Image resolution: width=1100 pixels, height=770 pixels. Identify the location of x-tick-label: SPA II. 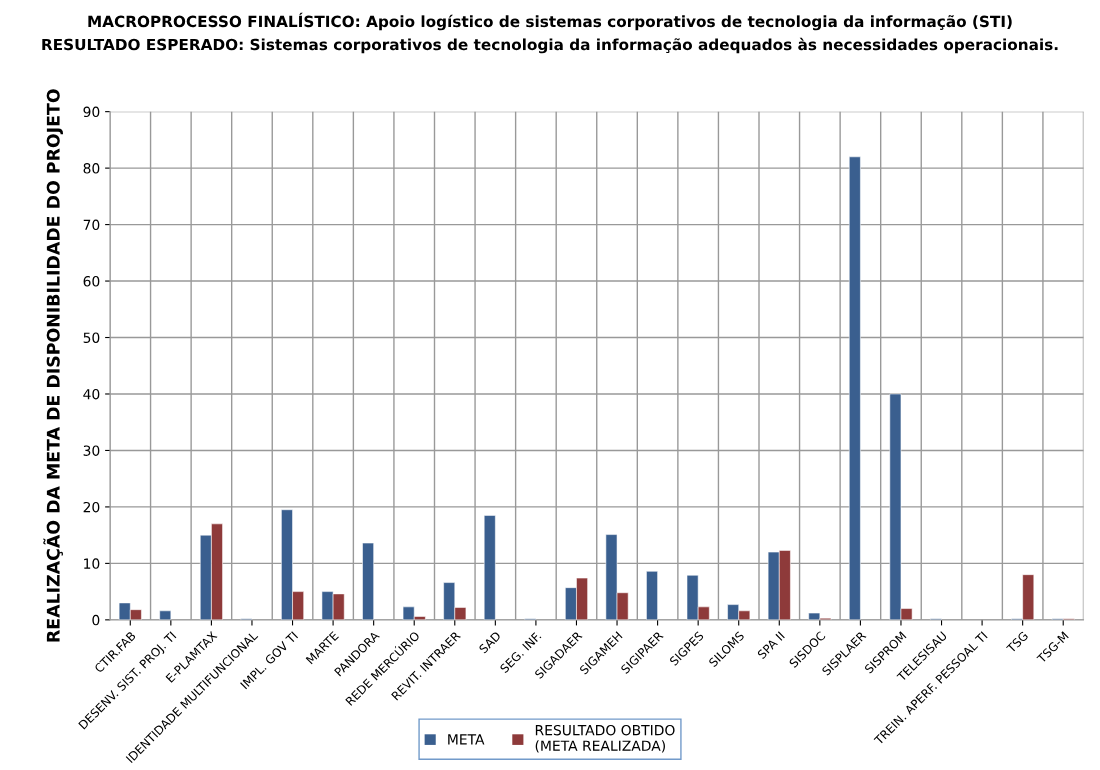
(770, 645).